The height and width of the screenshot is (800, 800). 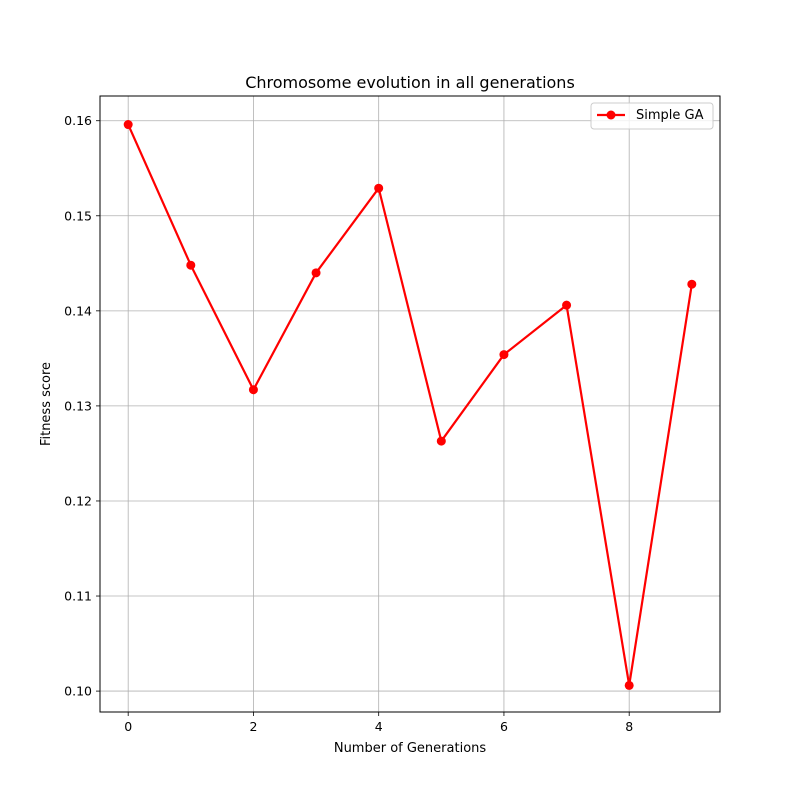 I want to click on x-tick-label: 4, so click(x=379, y=726).